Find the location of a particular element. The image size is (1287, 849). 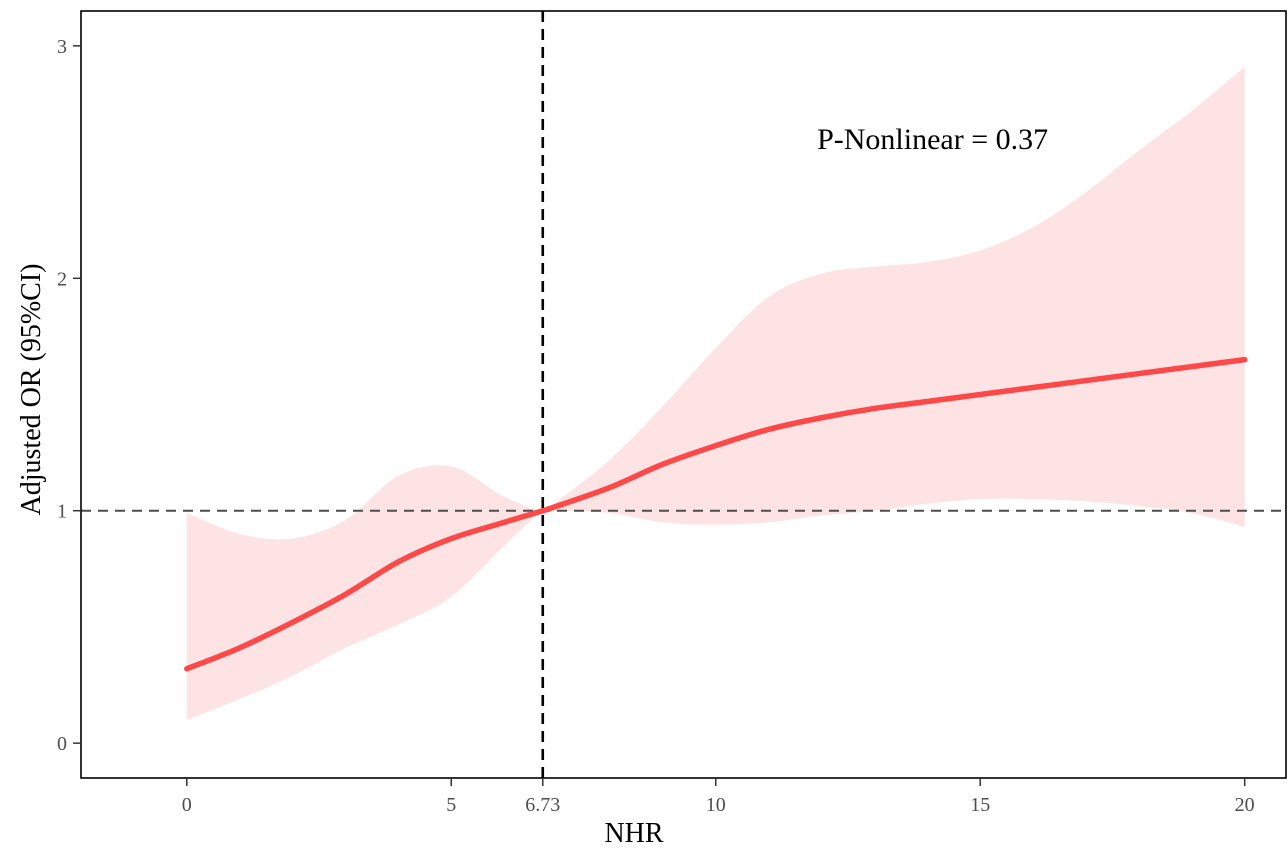

annotation-p-nonlinear: P-Nonlinear = 0.37 is located at coordinates (932, 139).